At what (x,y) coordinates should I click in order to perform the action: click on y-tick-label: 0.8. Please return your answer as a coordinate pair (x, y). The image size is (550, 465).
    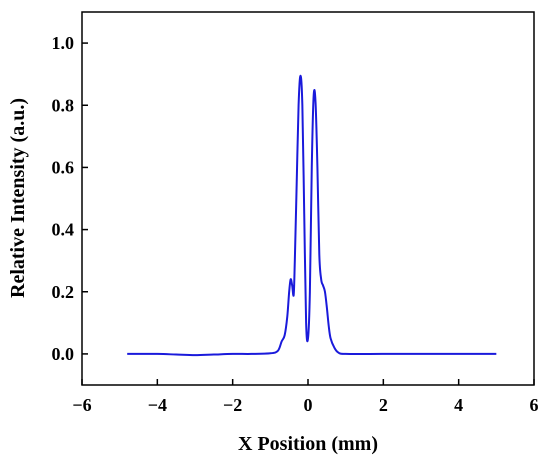
    Looking at the image, I should click on (63, 105).